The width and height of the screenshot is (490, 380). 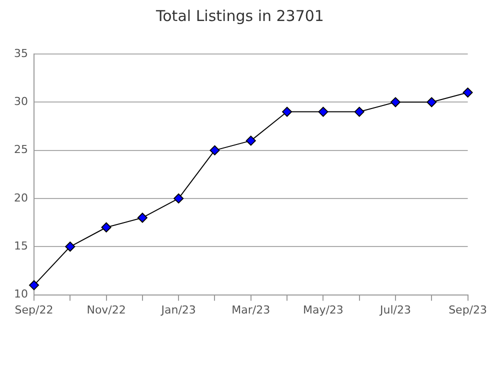 I want to click on x-tick-label: May/23, so click(x=323, y=309).